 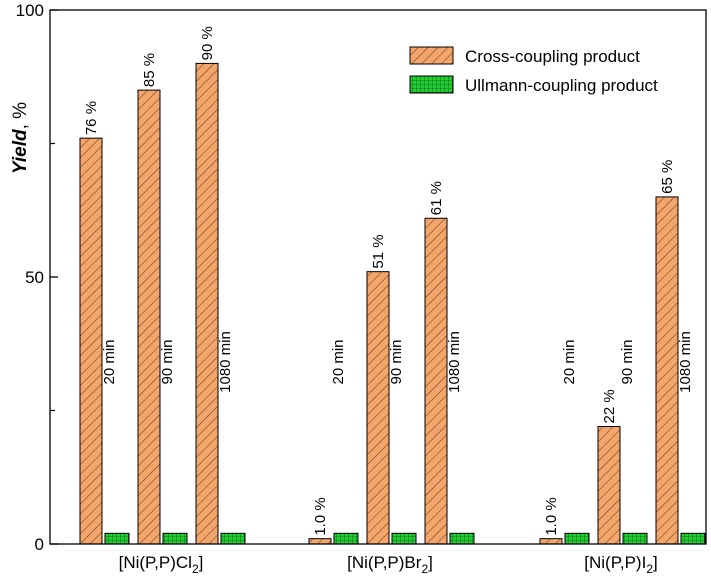 I want to click on value-label-2-2: 51 %, so click(x=378, y=251).